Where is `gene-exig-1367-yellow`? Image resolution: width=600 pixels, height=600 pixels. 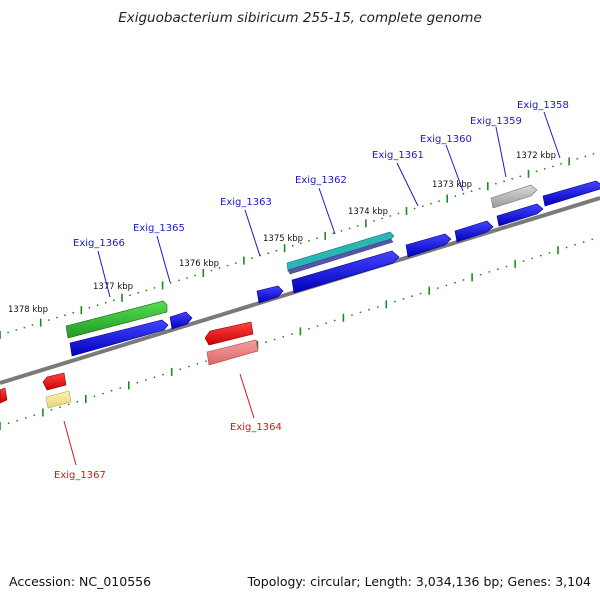 gene-exig-1367-yellow is located at coordinates (58, 399).